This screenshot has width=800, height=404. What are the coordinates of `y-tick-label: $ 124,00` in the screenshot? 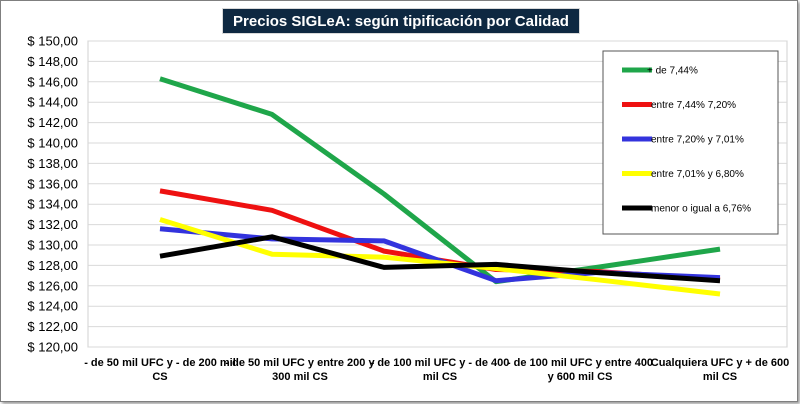 It's located at (52, 306).